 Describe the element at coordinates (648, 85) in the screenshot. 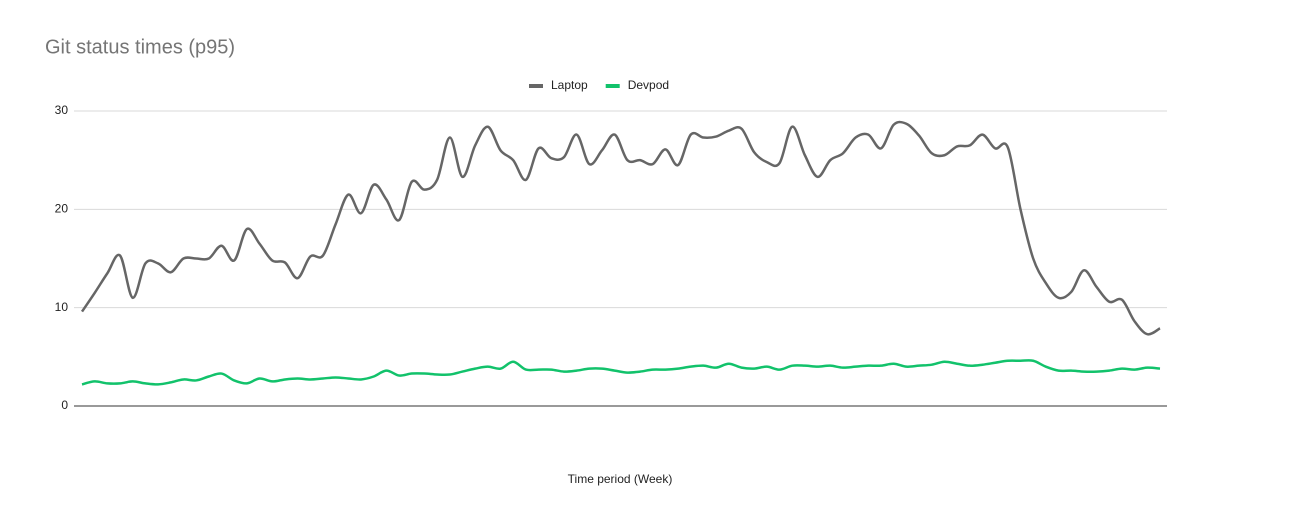

I see `legend-label: Devpod` at that location.